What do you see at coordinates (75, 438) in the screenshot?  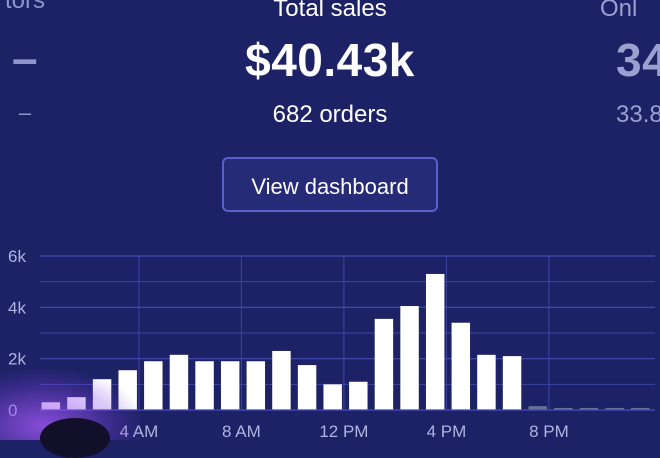 I see `finger-shadow` at bounding box center [75, 438].